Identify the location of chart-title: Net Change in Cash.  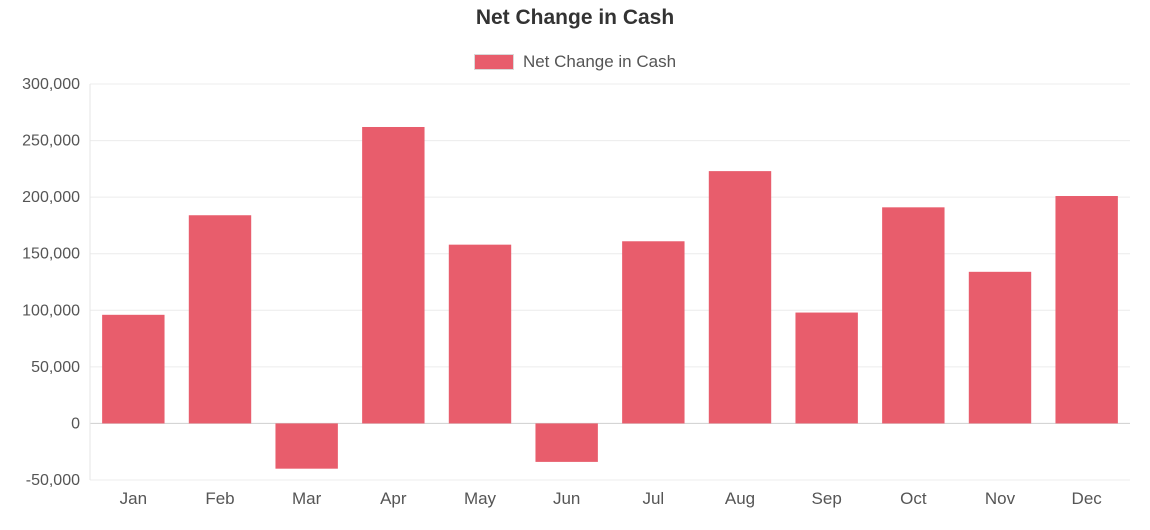
(575, 17).